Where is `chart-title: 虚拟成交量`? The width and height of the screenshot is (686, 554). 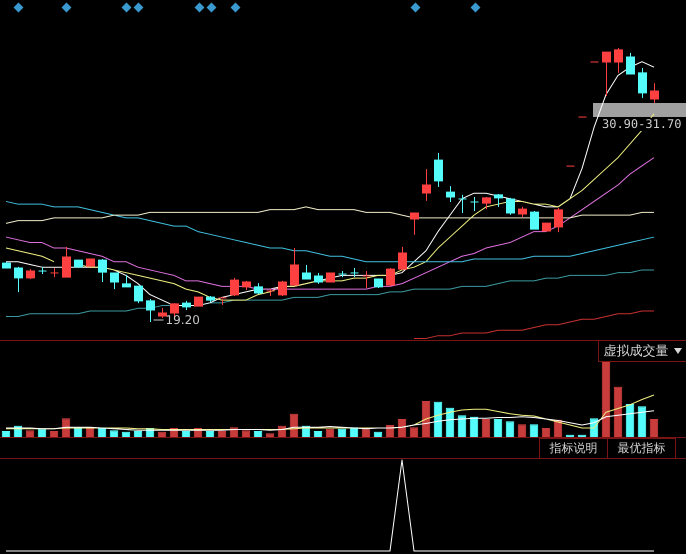 chart-title: 虚拟成交量 is located at coordinates (636, 351).